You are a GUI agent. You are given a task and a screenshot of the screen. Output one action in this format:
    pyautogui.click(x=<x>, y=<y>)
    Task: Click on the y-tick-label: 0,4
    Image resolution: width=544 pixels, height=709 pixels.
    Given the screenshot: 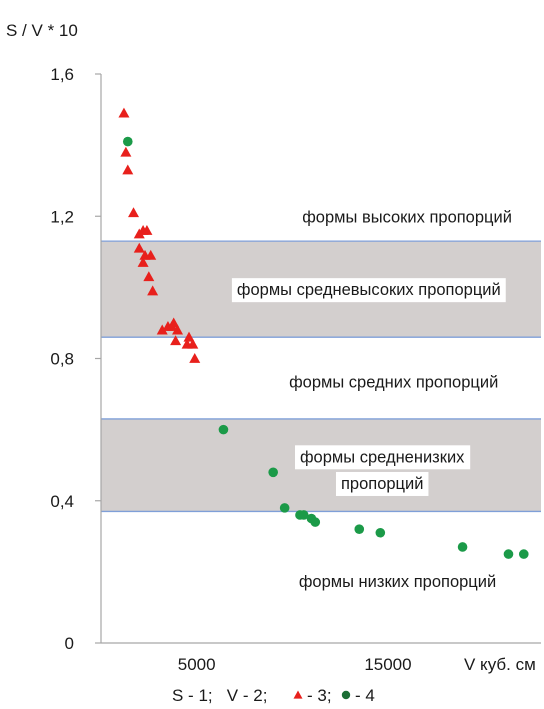 What is the action you would take?
    pyautogui.click(x=62, y=501)
    